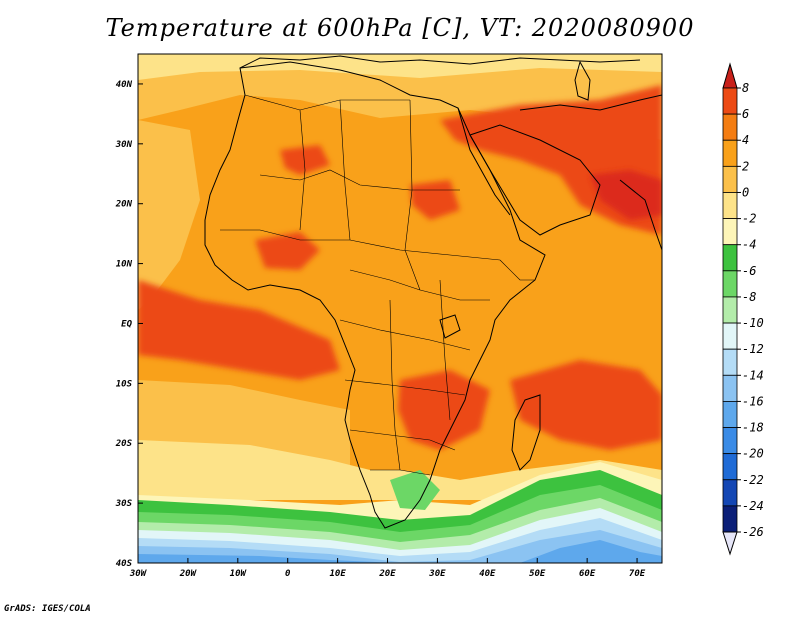 This screenshot has height=618, width=800. What do you see at coordinates (753, 506) in the screenshot?
I see `colorbar-label: -24` at bounding box center [753, 506].